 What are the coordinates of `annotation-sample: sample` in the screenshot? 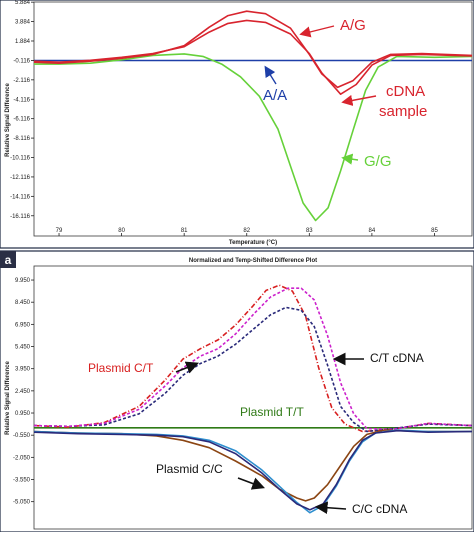 It's located at (403, 111).